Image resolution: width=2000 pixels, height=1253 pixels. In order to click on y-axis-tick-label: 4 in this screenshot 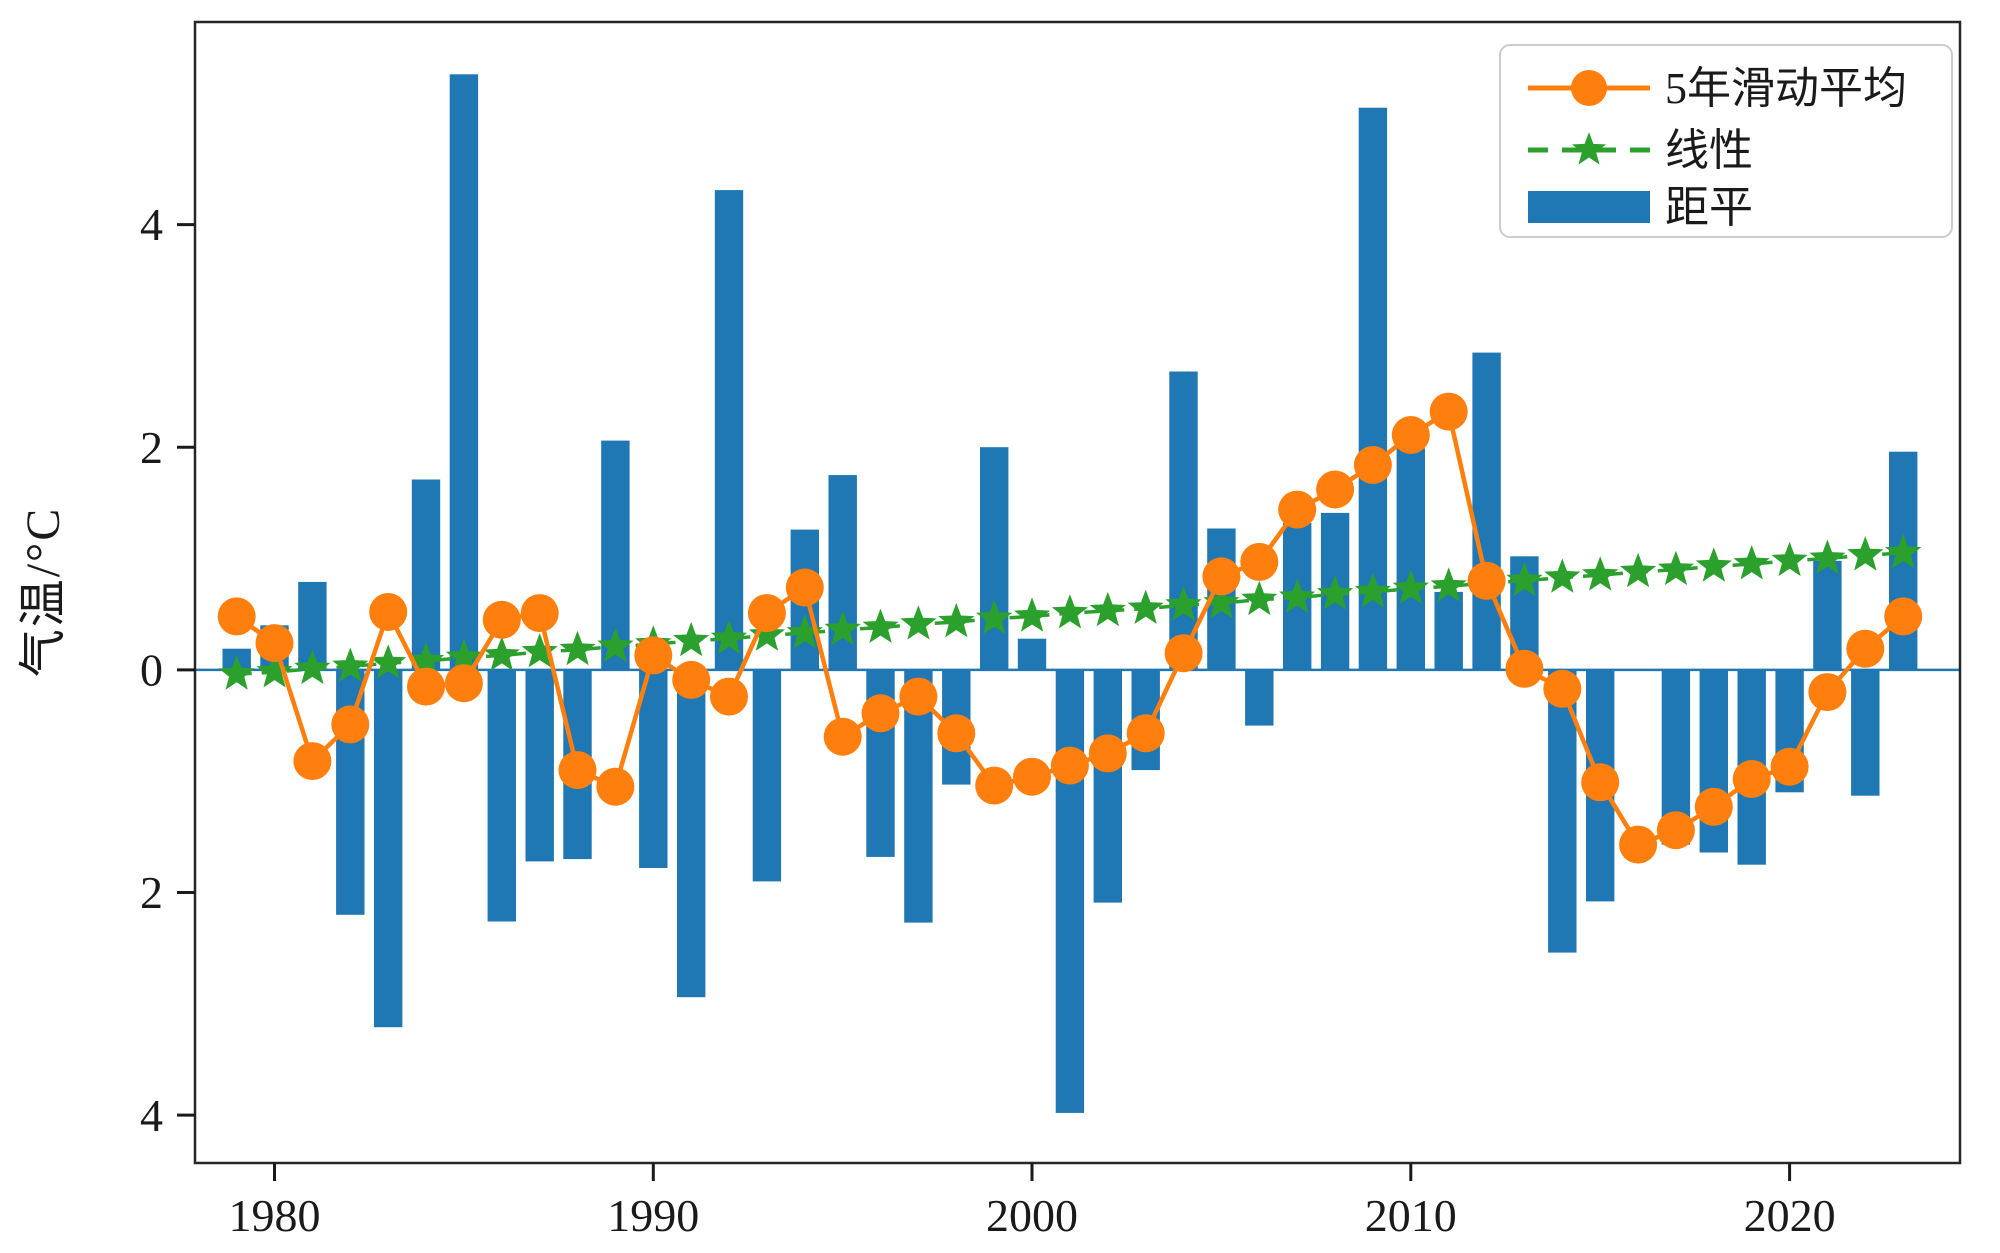, I will do `click(151, 224)`.